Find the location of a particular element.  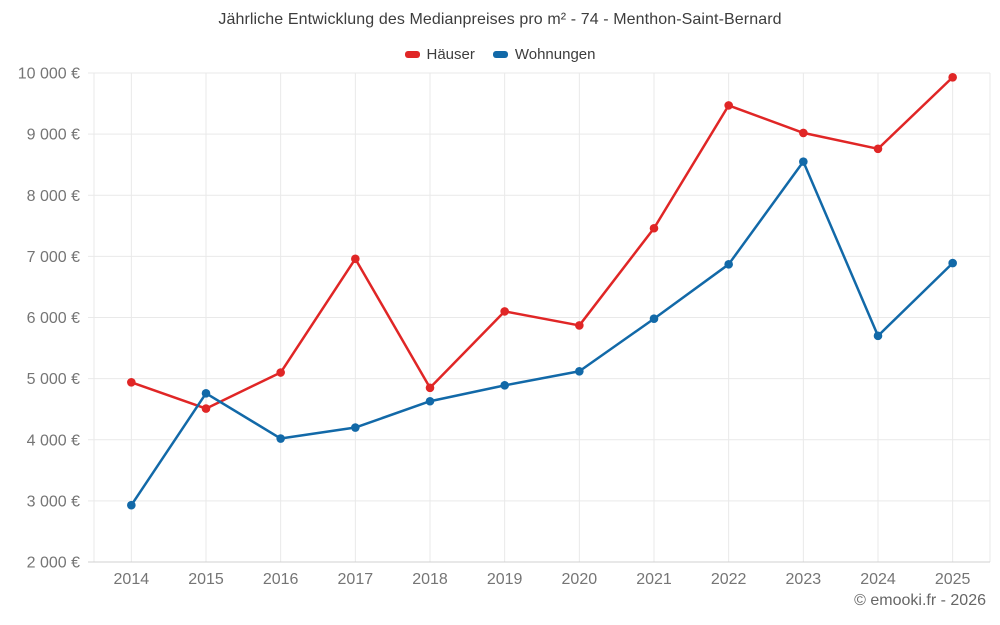

data-point-wohnungen-2025 is located at coordinates (952, 263).